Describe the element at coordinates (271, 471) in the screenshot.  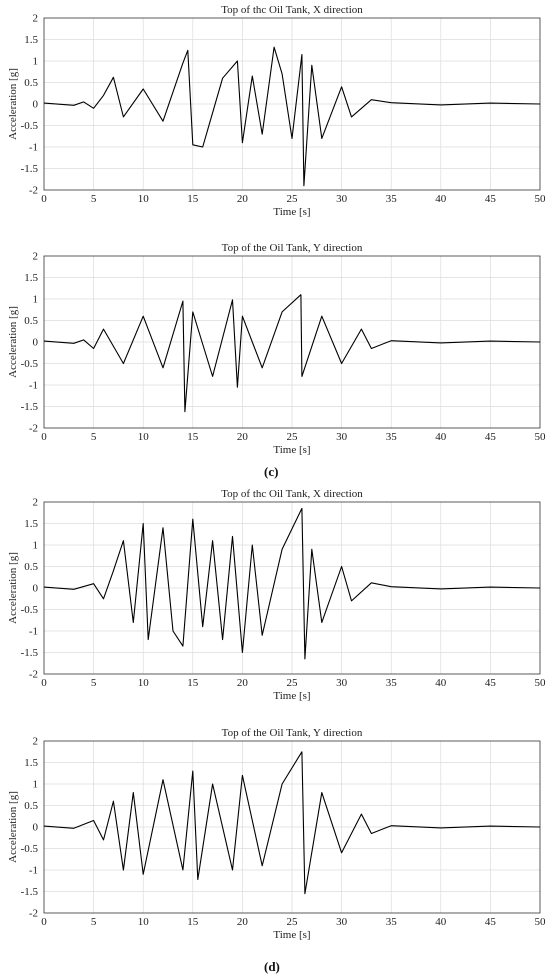
I see `panel-label-c: (c)` at that location.